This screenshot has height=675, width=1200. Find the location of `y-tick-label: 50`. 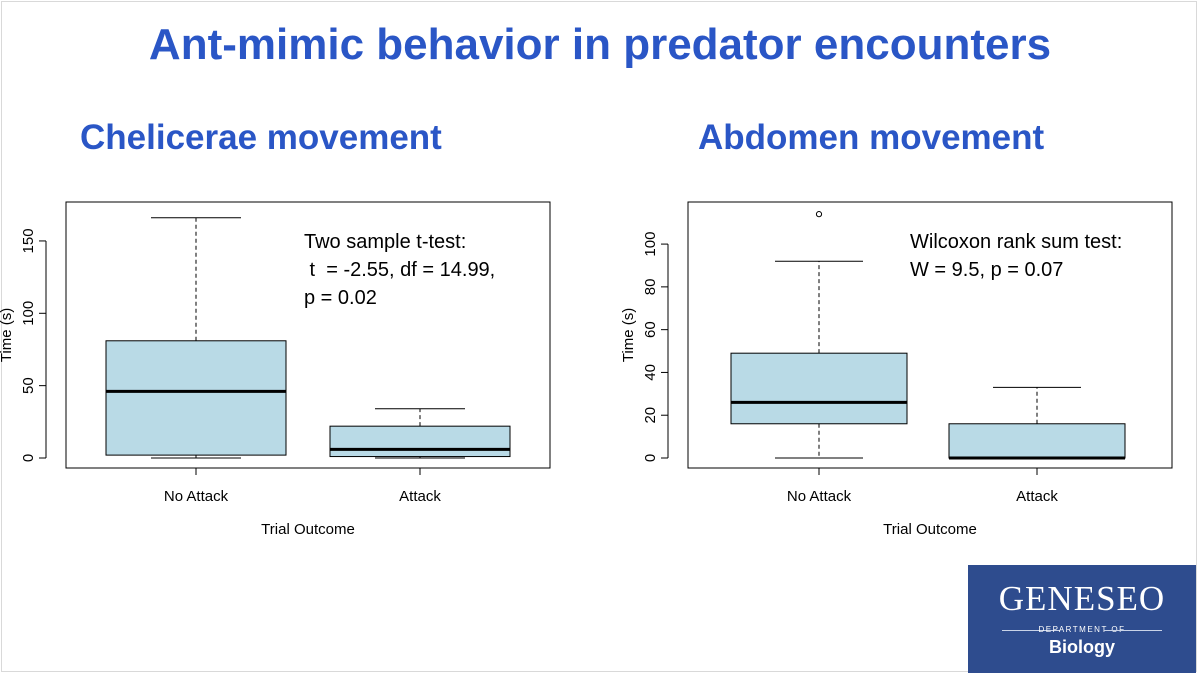

y-tick-label: 50 is located at coordinates (28, 385).